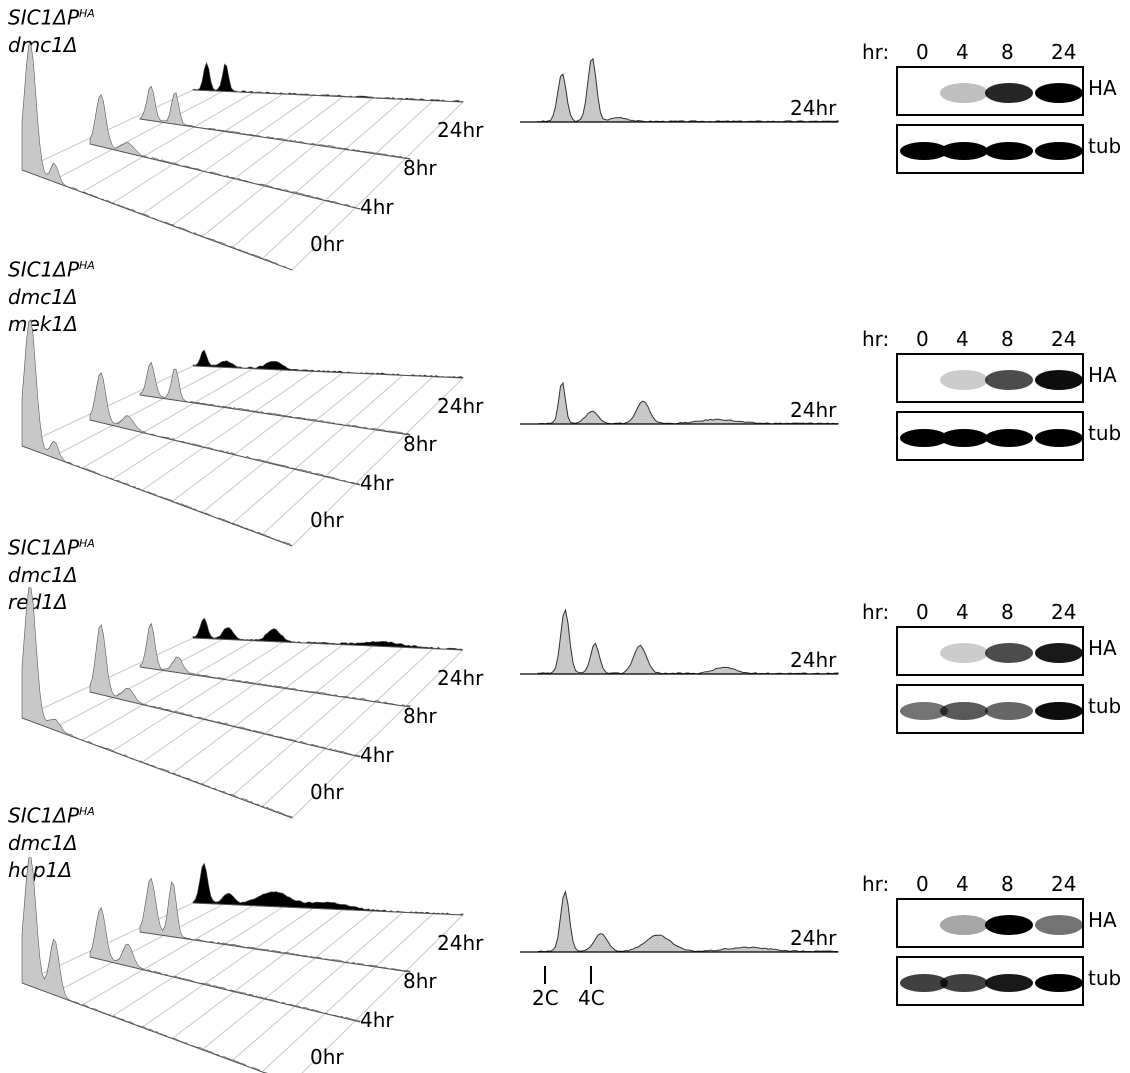 This screenshot has width=1130, height=1073. I want to click on genotype-label: SIC1ΔPHA dmc1Δ, so click(51, 29).